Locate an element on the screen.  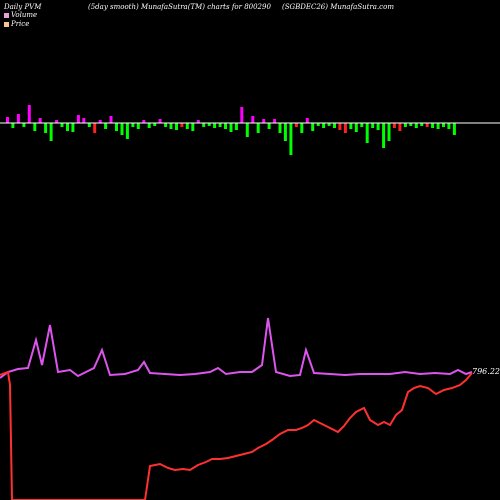
legend-volume-label: Volume is located at coordinates (24, 15).